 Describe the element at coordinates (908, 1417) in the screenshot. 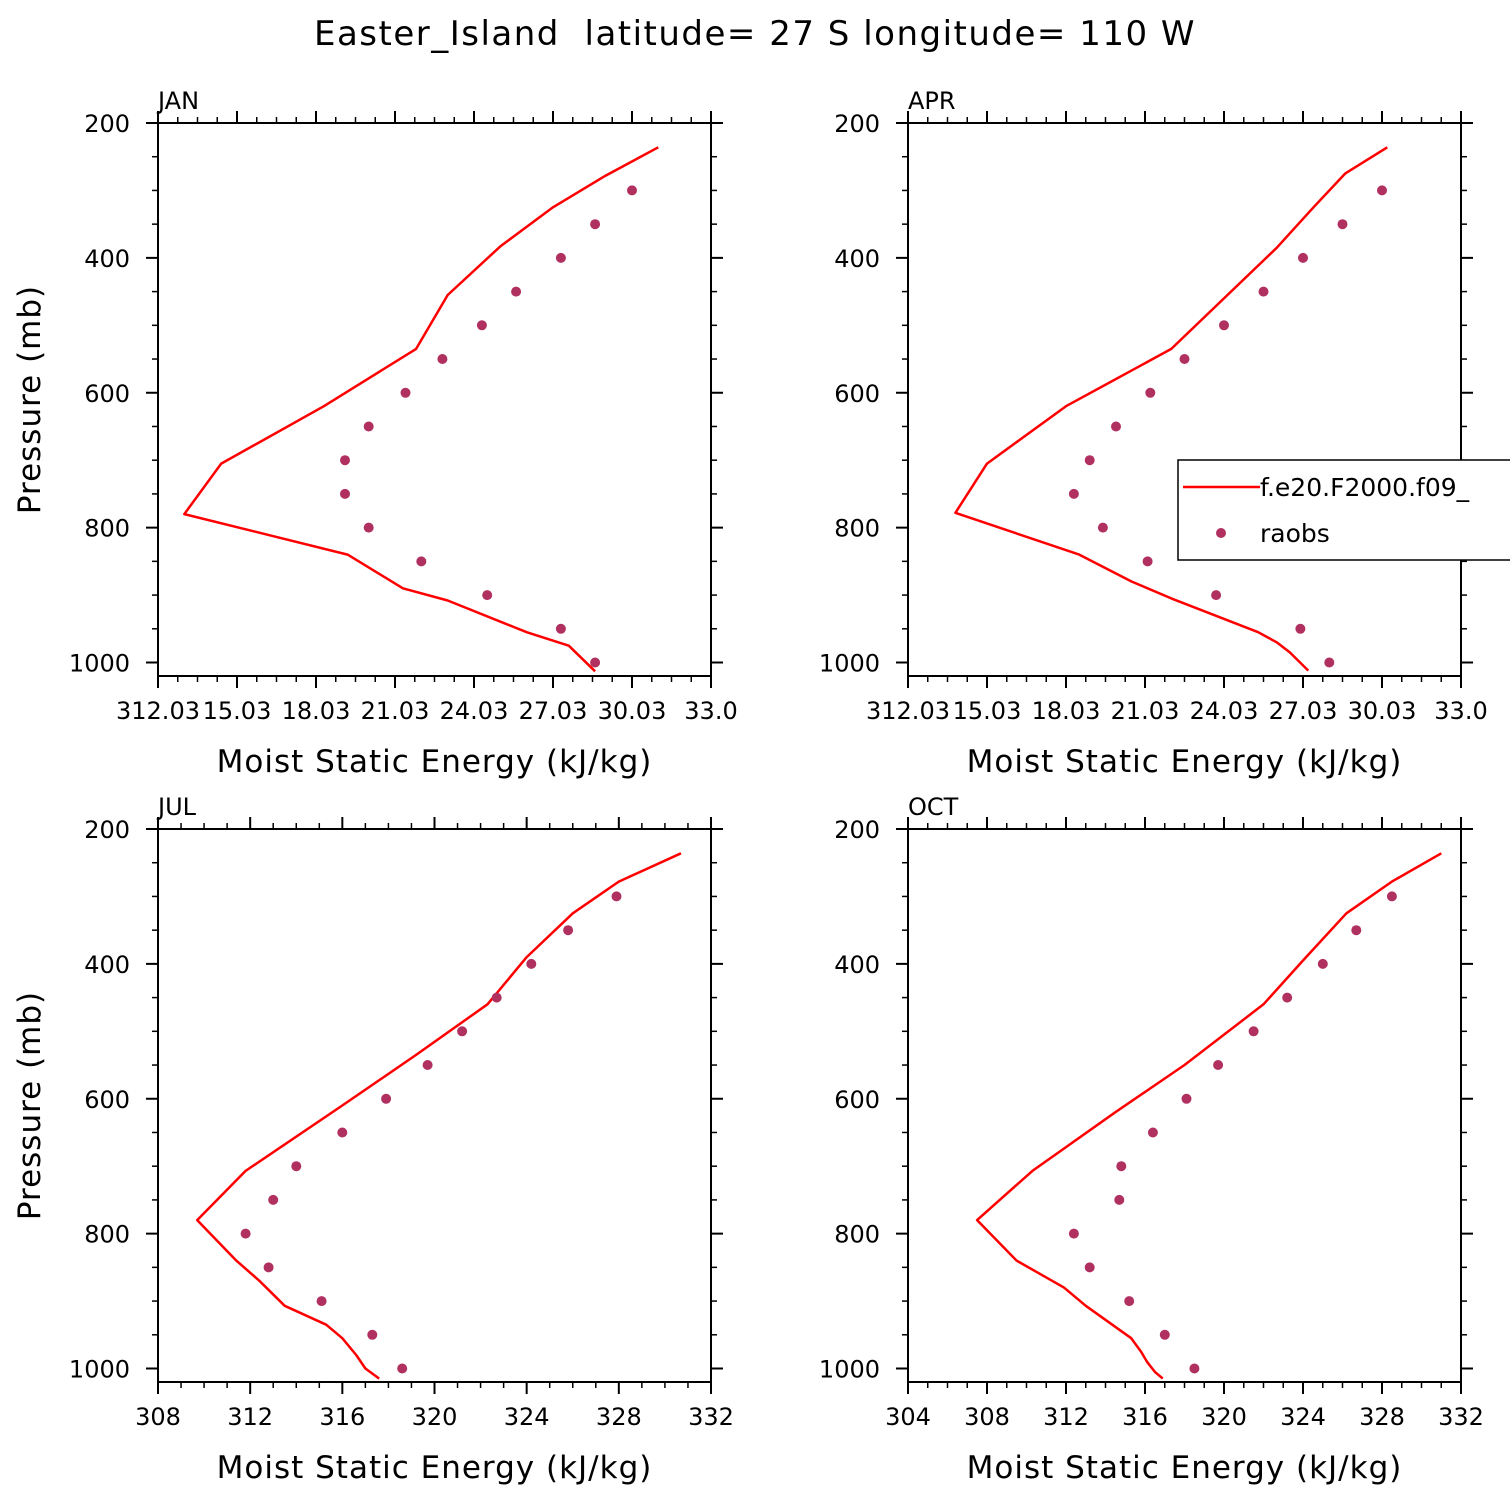

I see `x-tick-label: 304` at that location.